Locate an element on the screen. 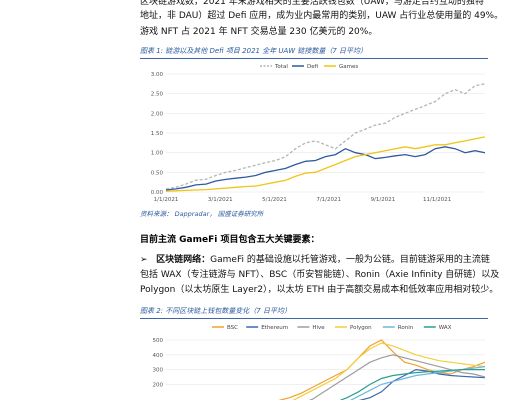 This screenshot has height=404, width=520. legend-label: Defi is located at coordinates (312, 67).